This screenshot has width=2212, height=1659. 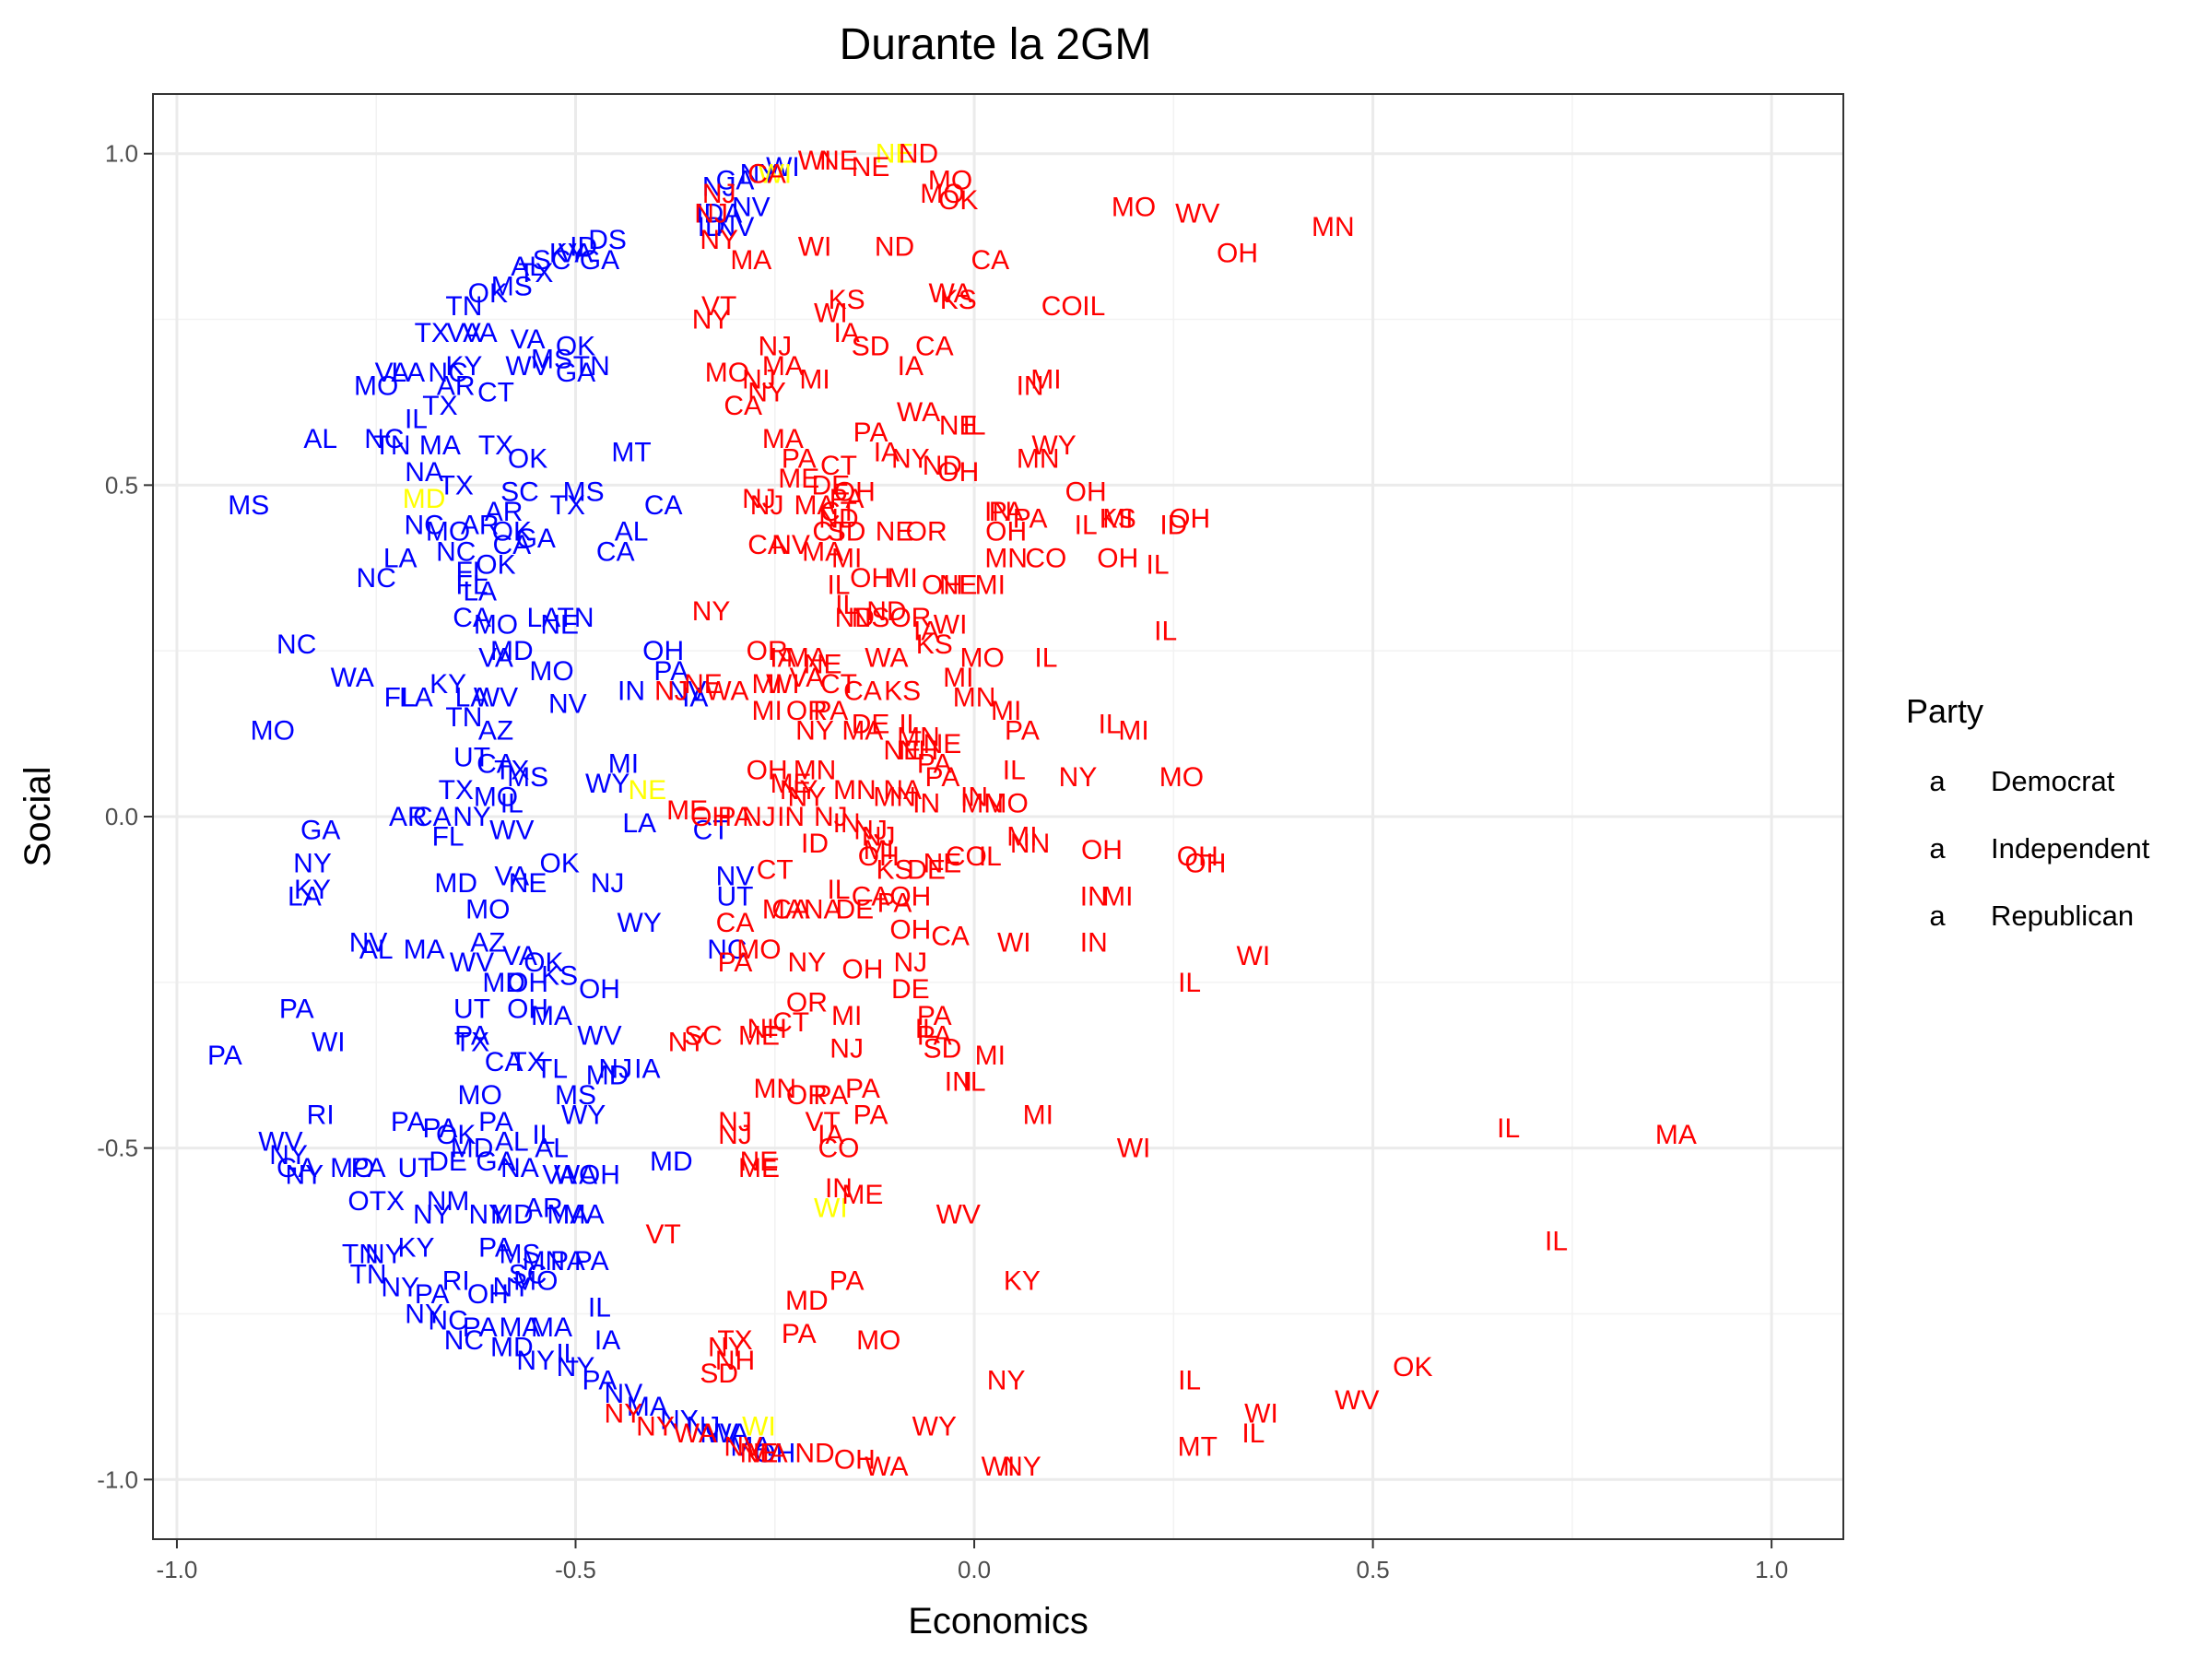 I want to click on x-axis: -1.0 -0.5 0.0 0.5 1.0, so click(x=972, y=1561).